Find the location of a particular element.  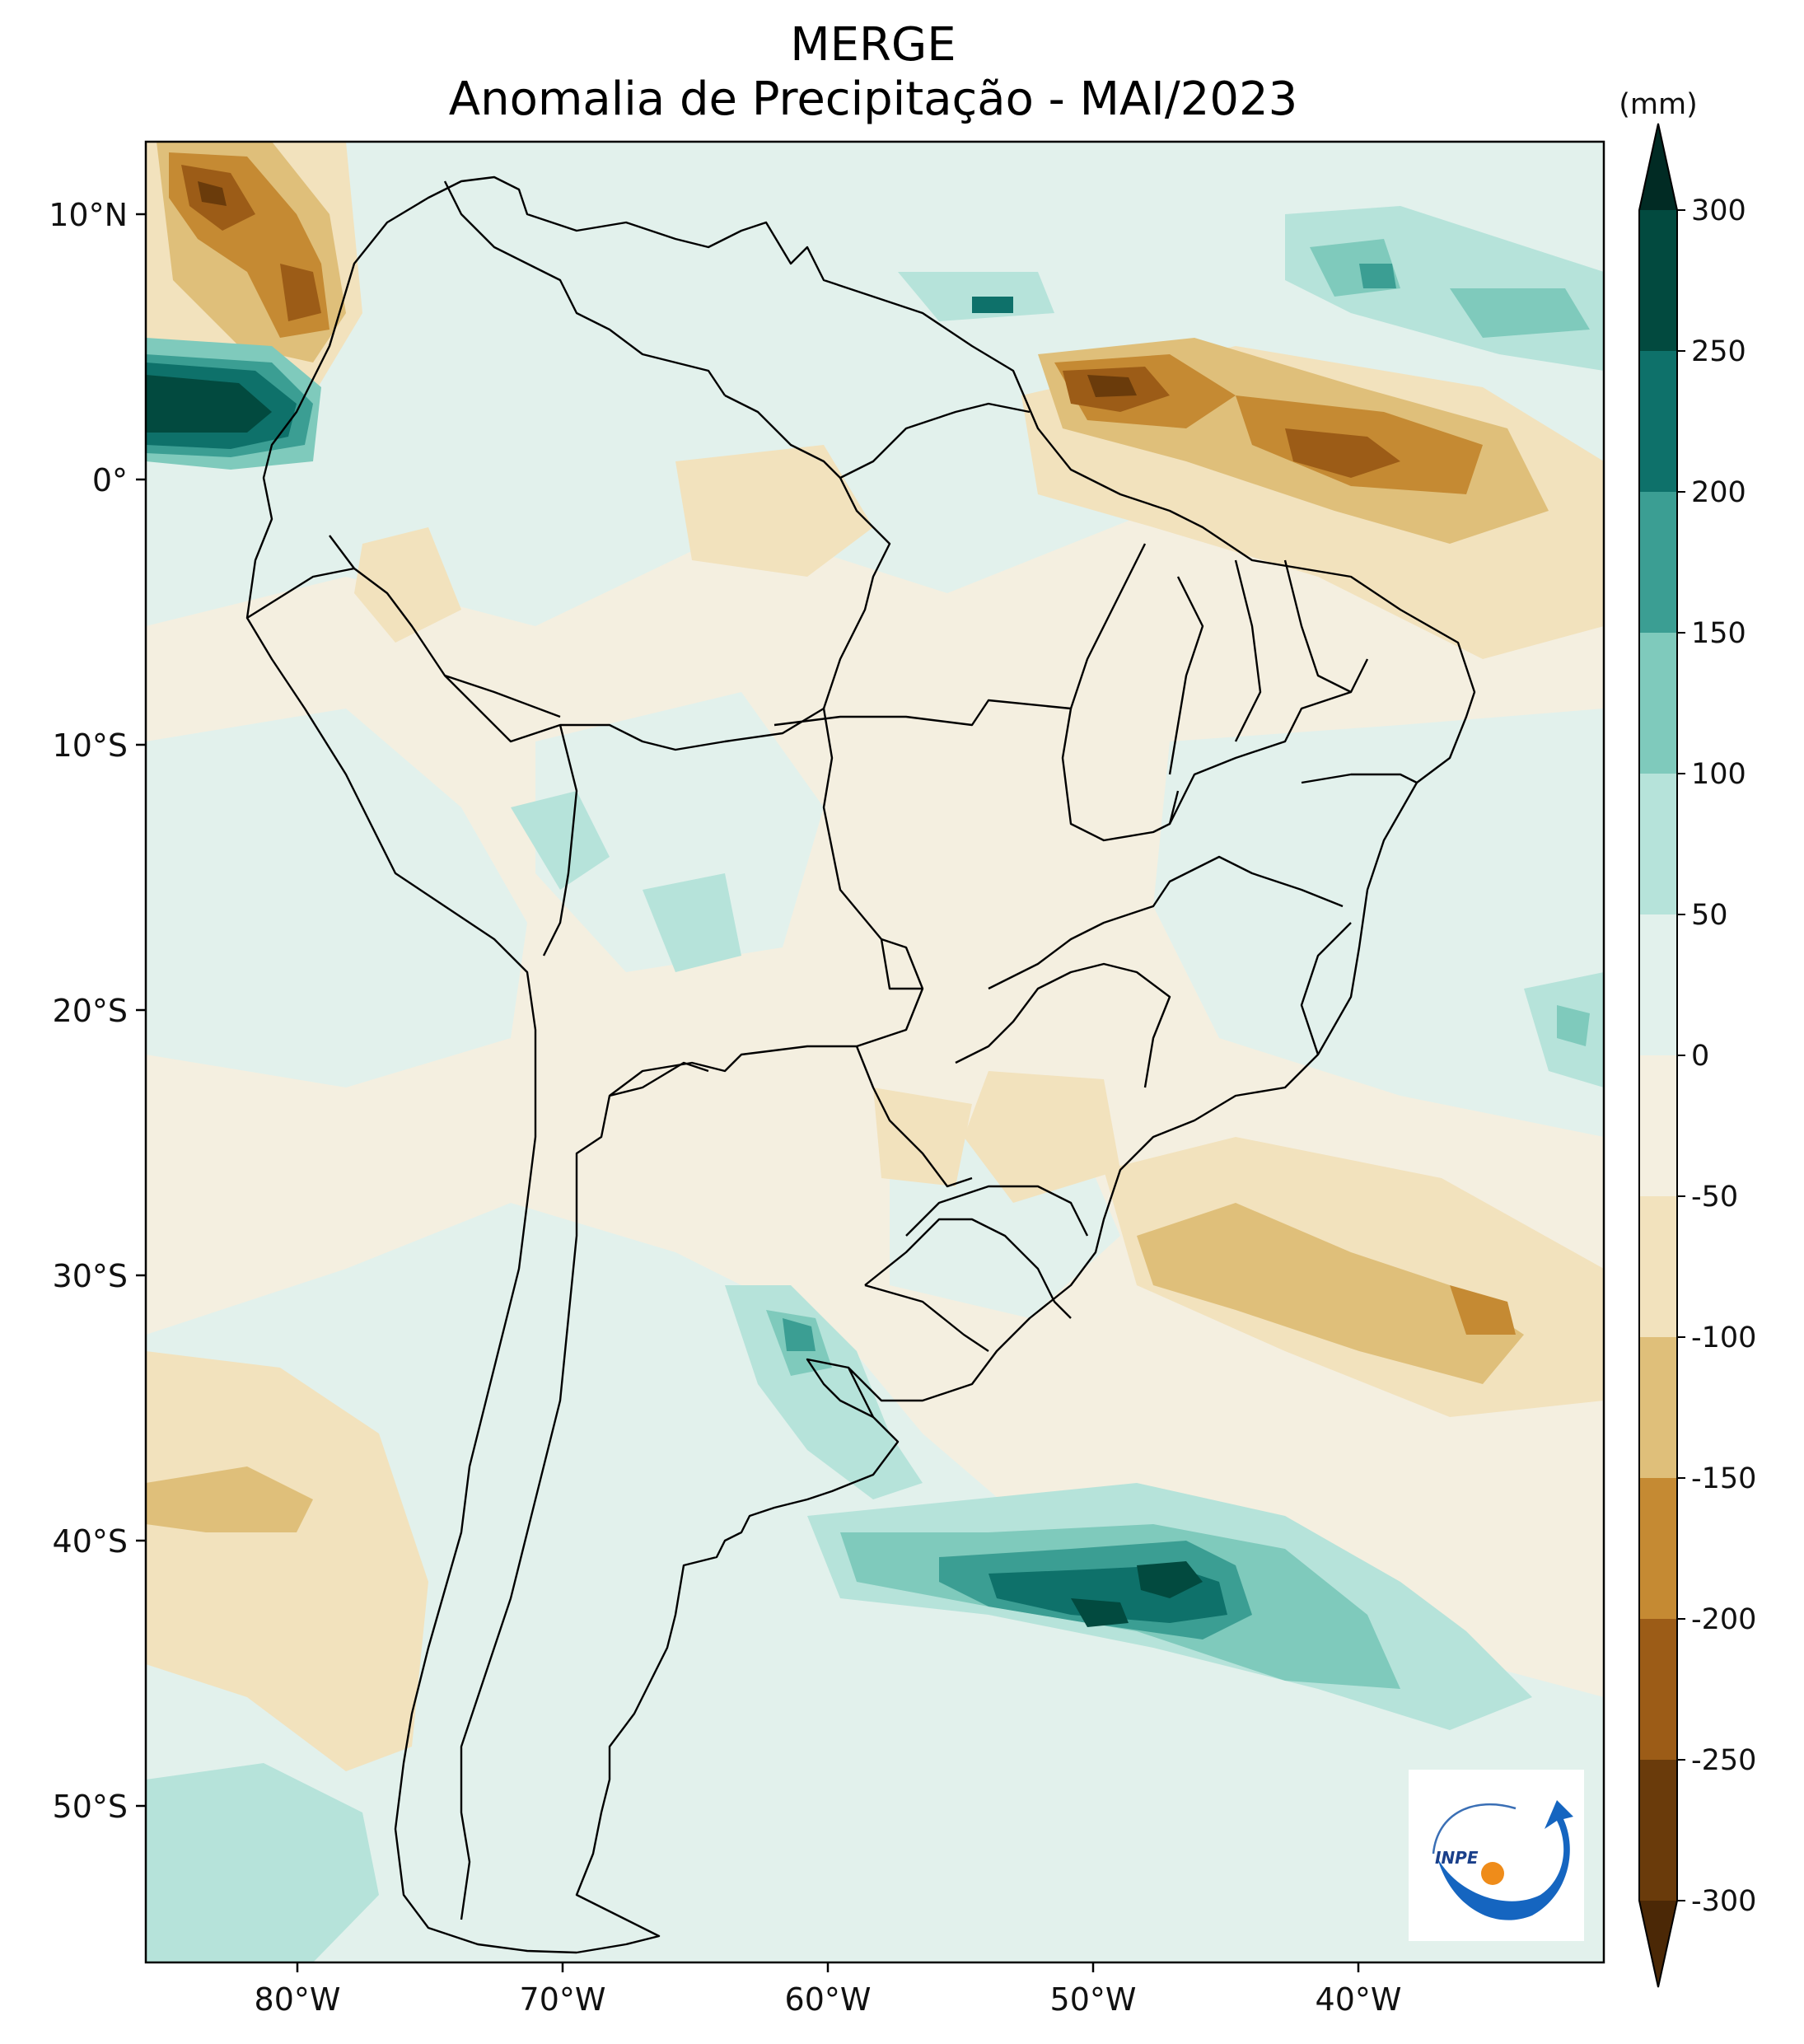

y-axis-labels: 10°N 0° 10°S 20°S 30°S 40°S 50°S is located at coordinates (88, 1011).